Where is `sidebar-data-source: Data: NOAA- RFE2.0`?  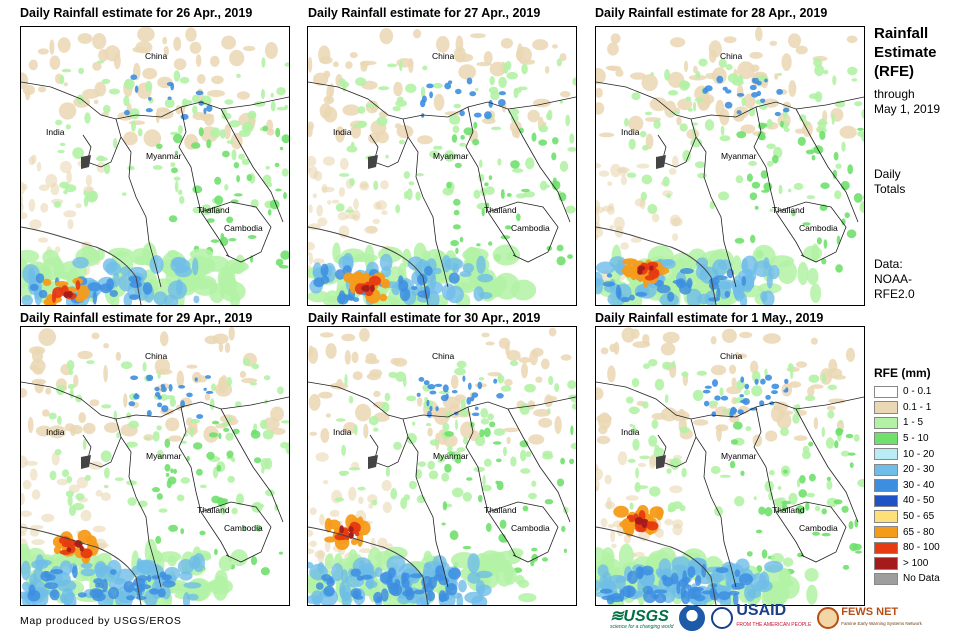 sidebar-data-source: Data: NOAA- RFE2.0 is located at coordinates (894, 279).